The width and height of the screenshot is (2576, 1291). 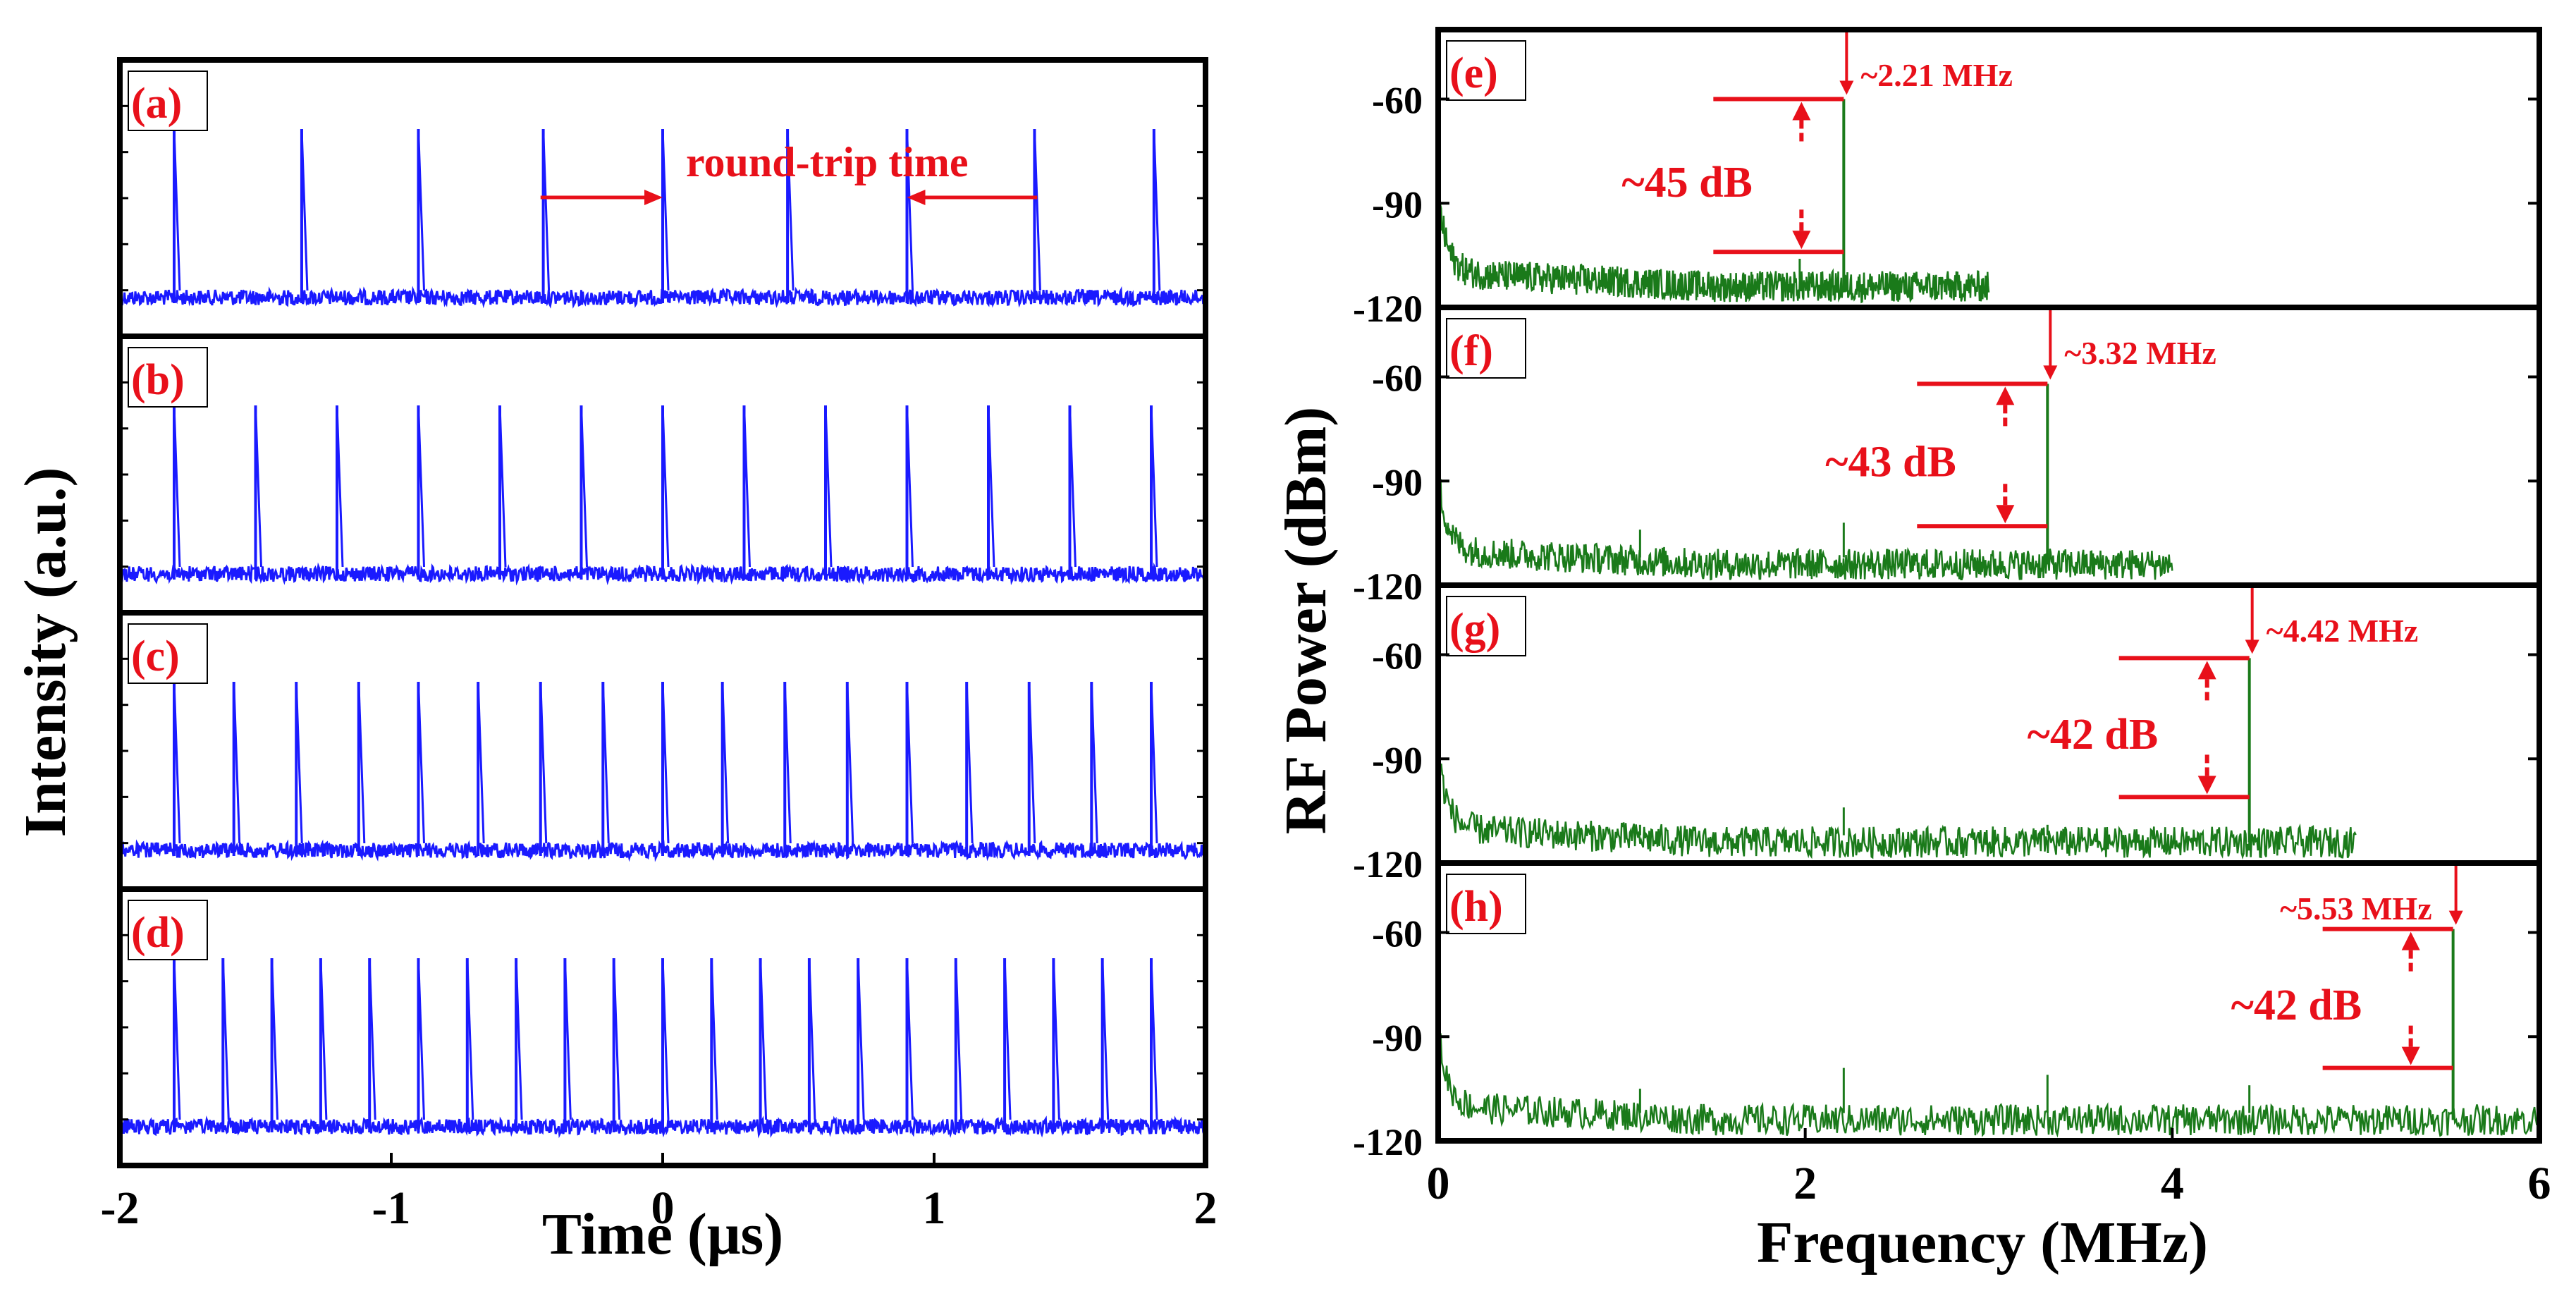 I want to click on time-panel-b: (b), so click(x=662, y=475).